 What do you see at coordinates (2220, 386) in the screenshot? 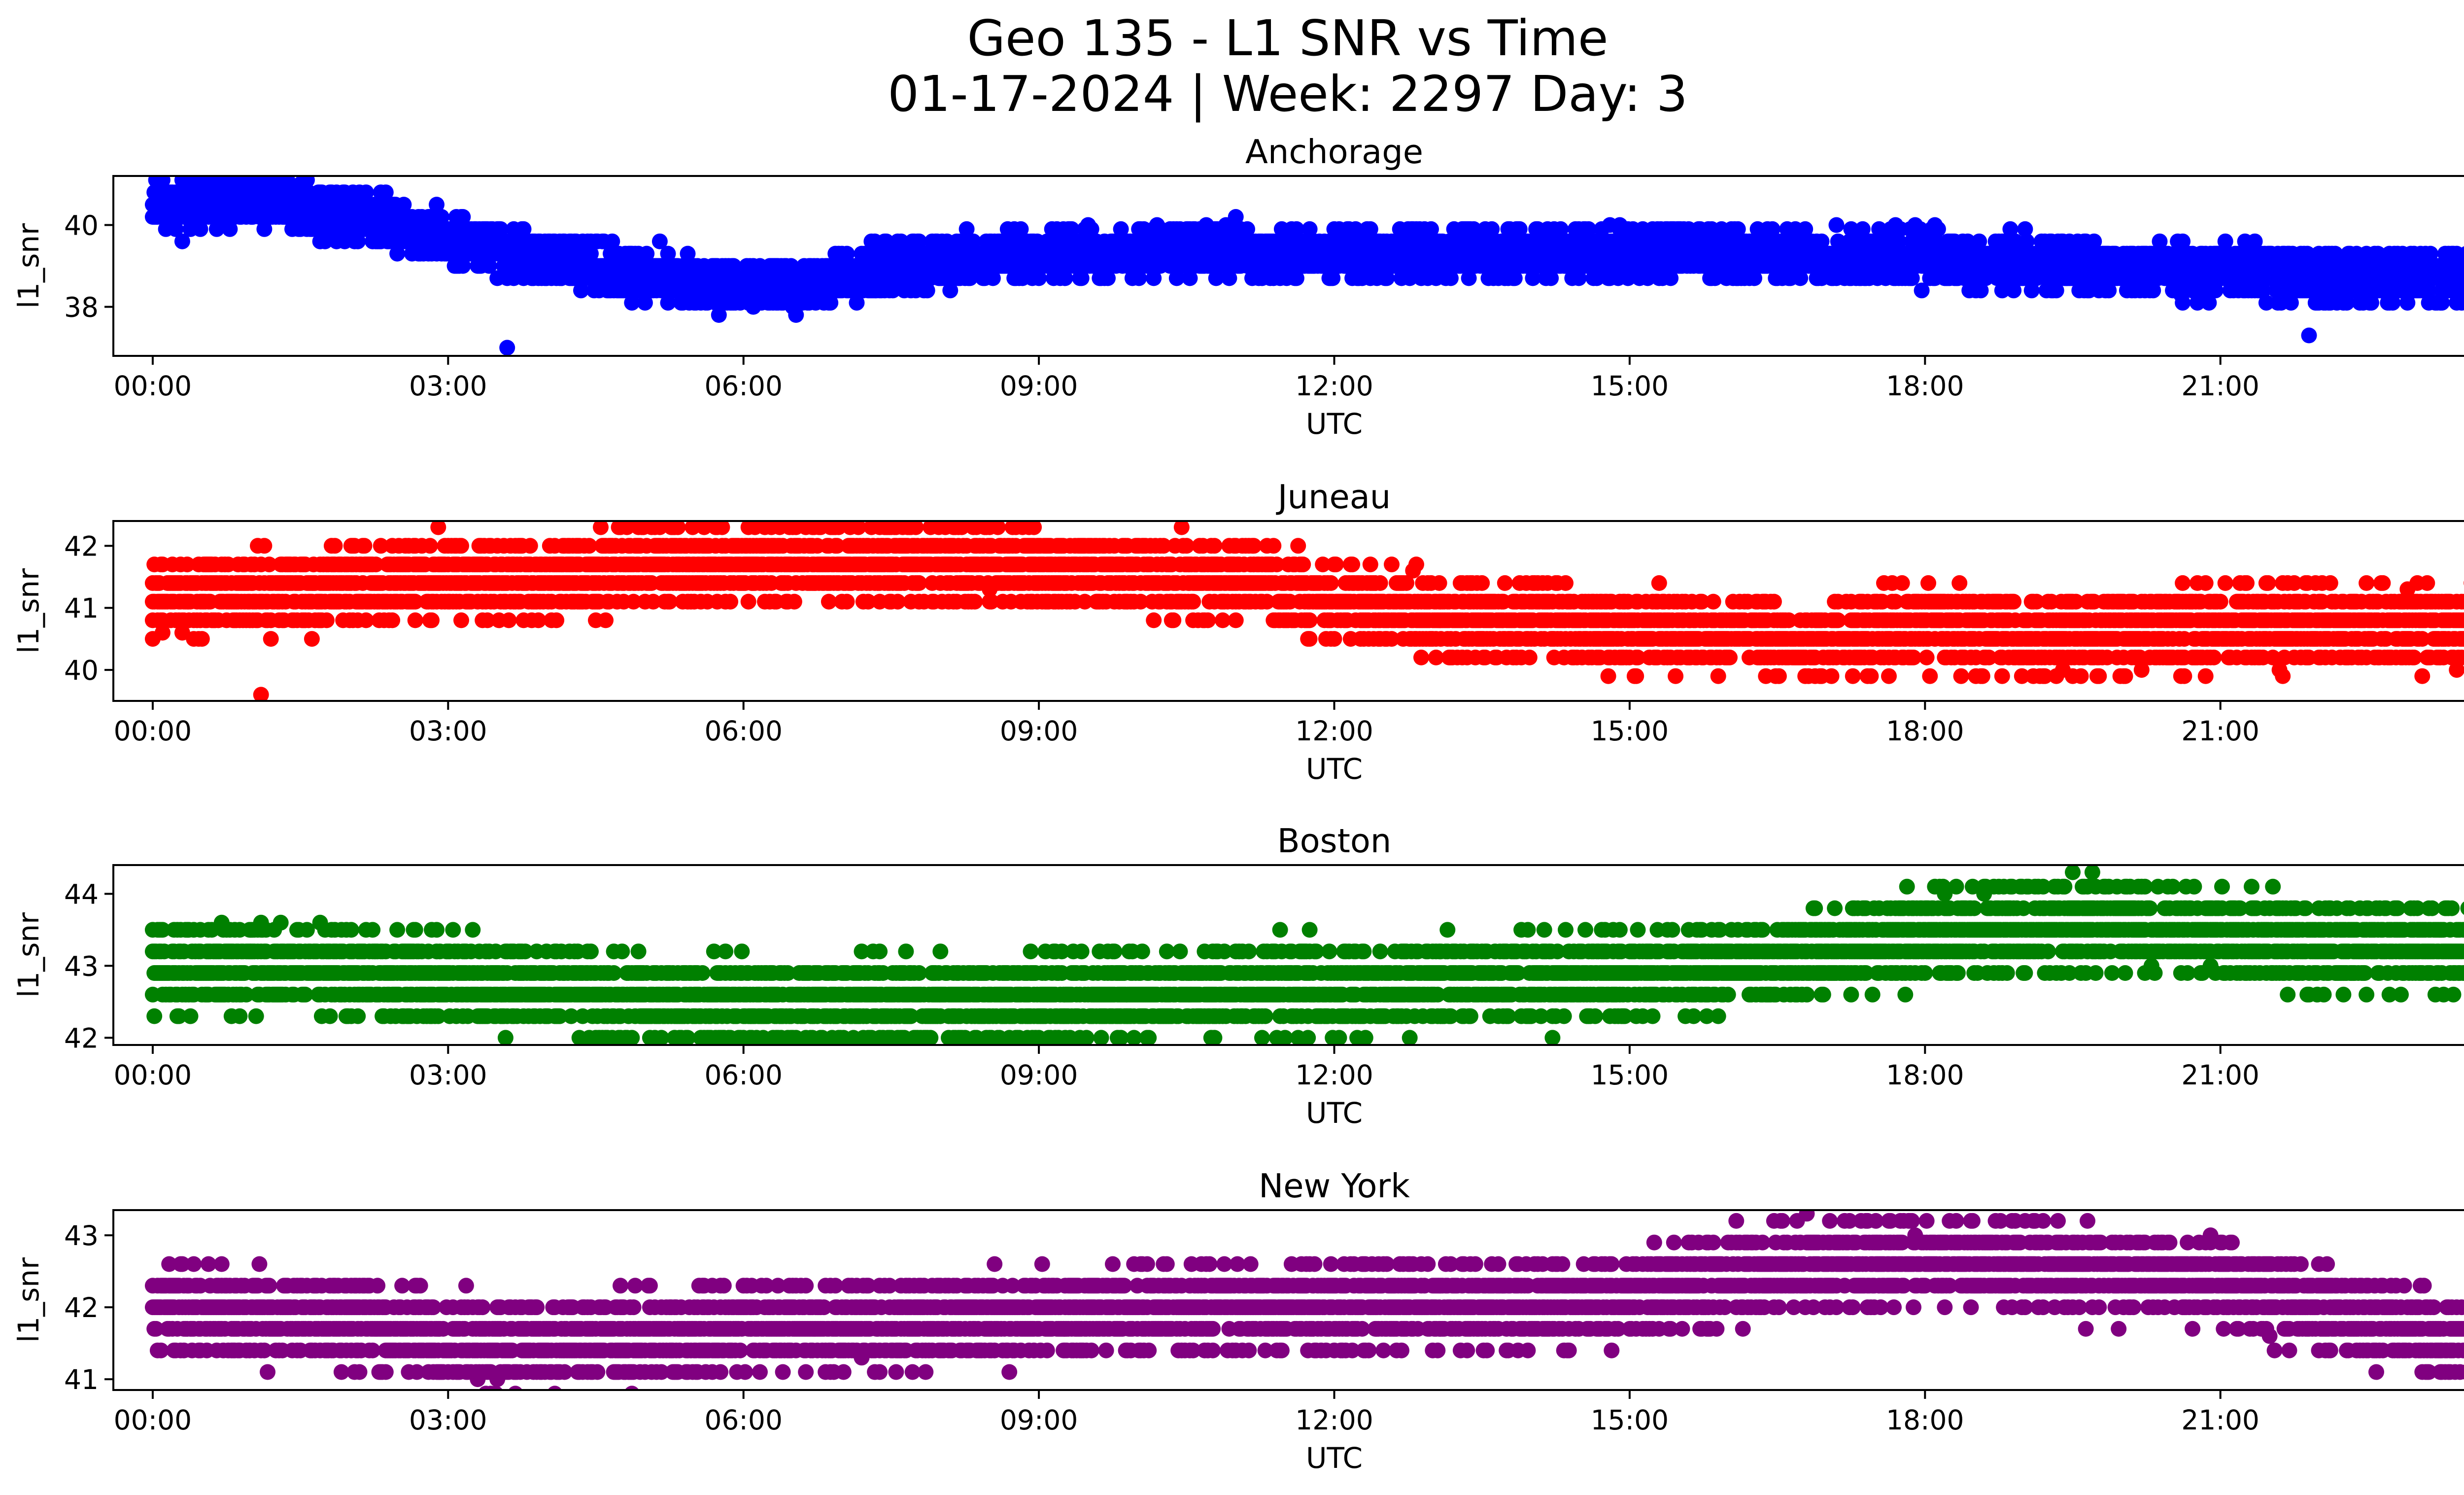
I see `x-tick-label: 21:00` at bounding box center [2220, 386].